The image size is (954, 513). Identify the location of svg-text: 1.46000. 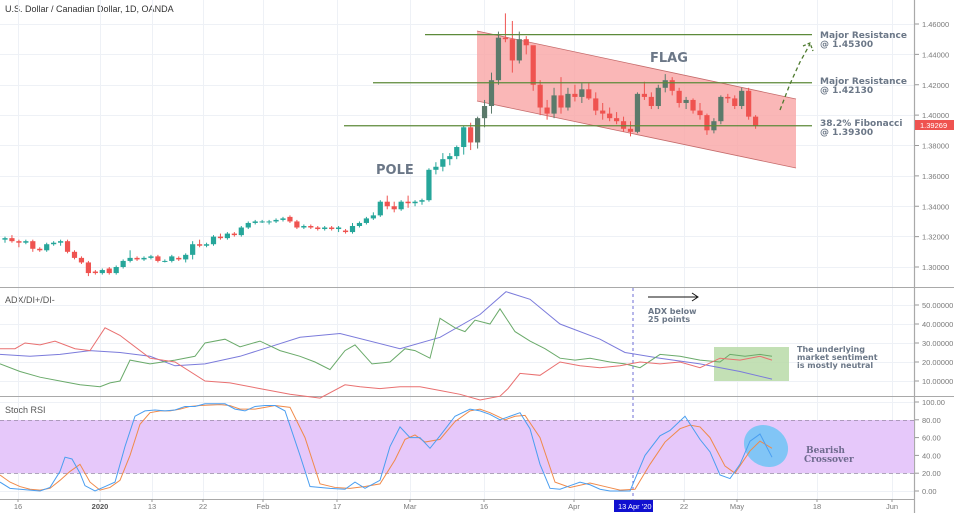
(935, 24).